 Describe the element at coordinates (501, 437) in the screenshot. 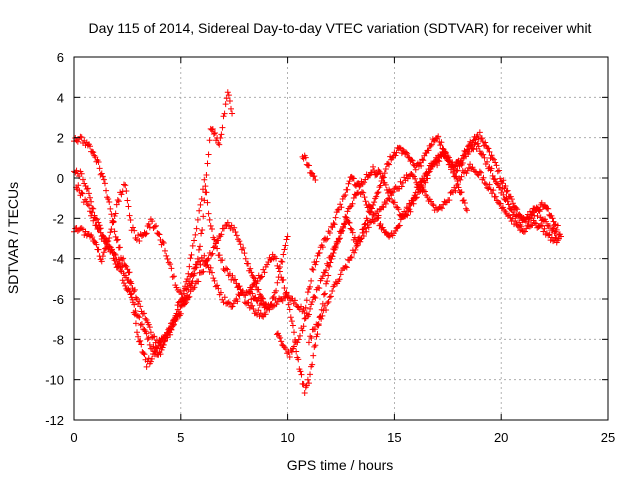

I see `x-tick-label: 20` at that location.